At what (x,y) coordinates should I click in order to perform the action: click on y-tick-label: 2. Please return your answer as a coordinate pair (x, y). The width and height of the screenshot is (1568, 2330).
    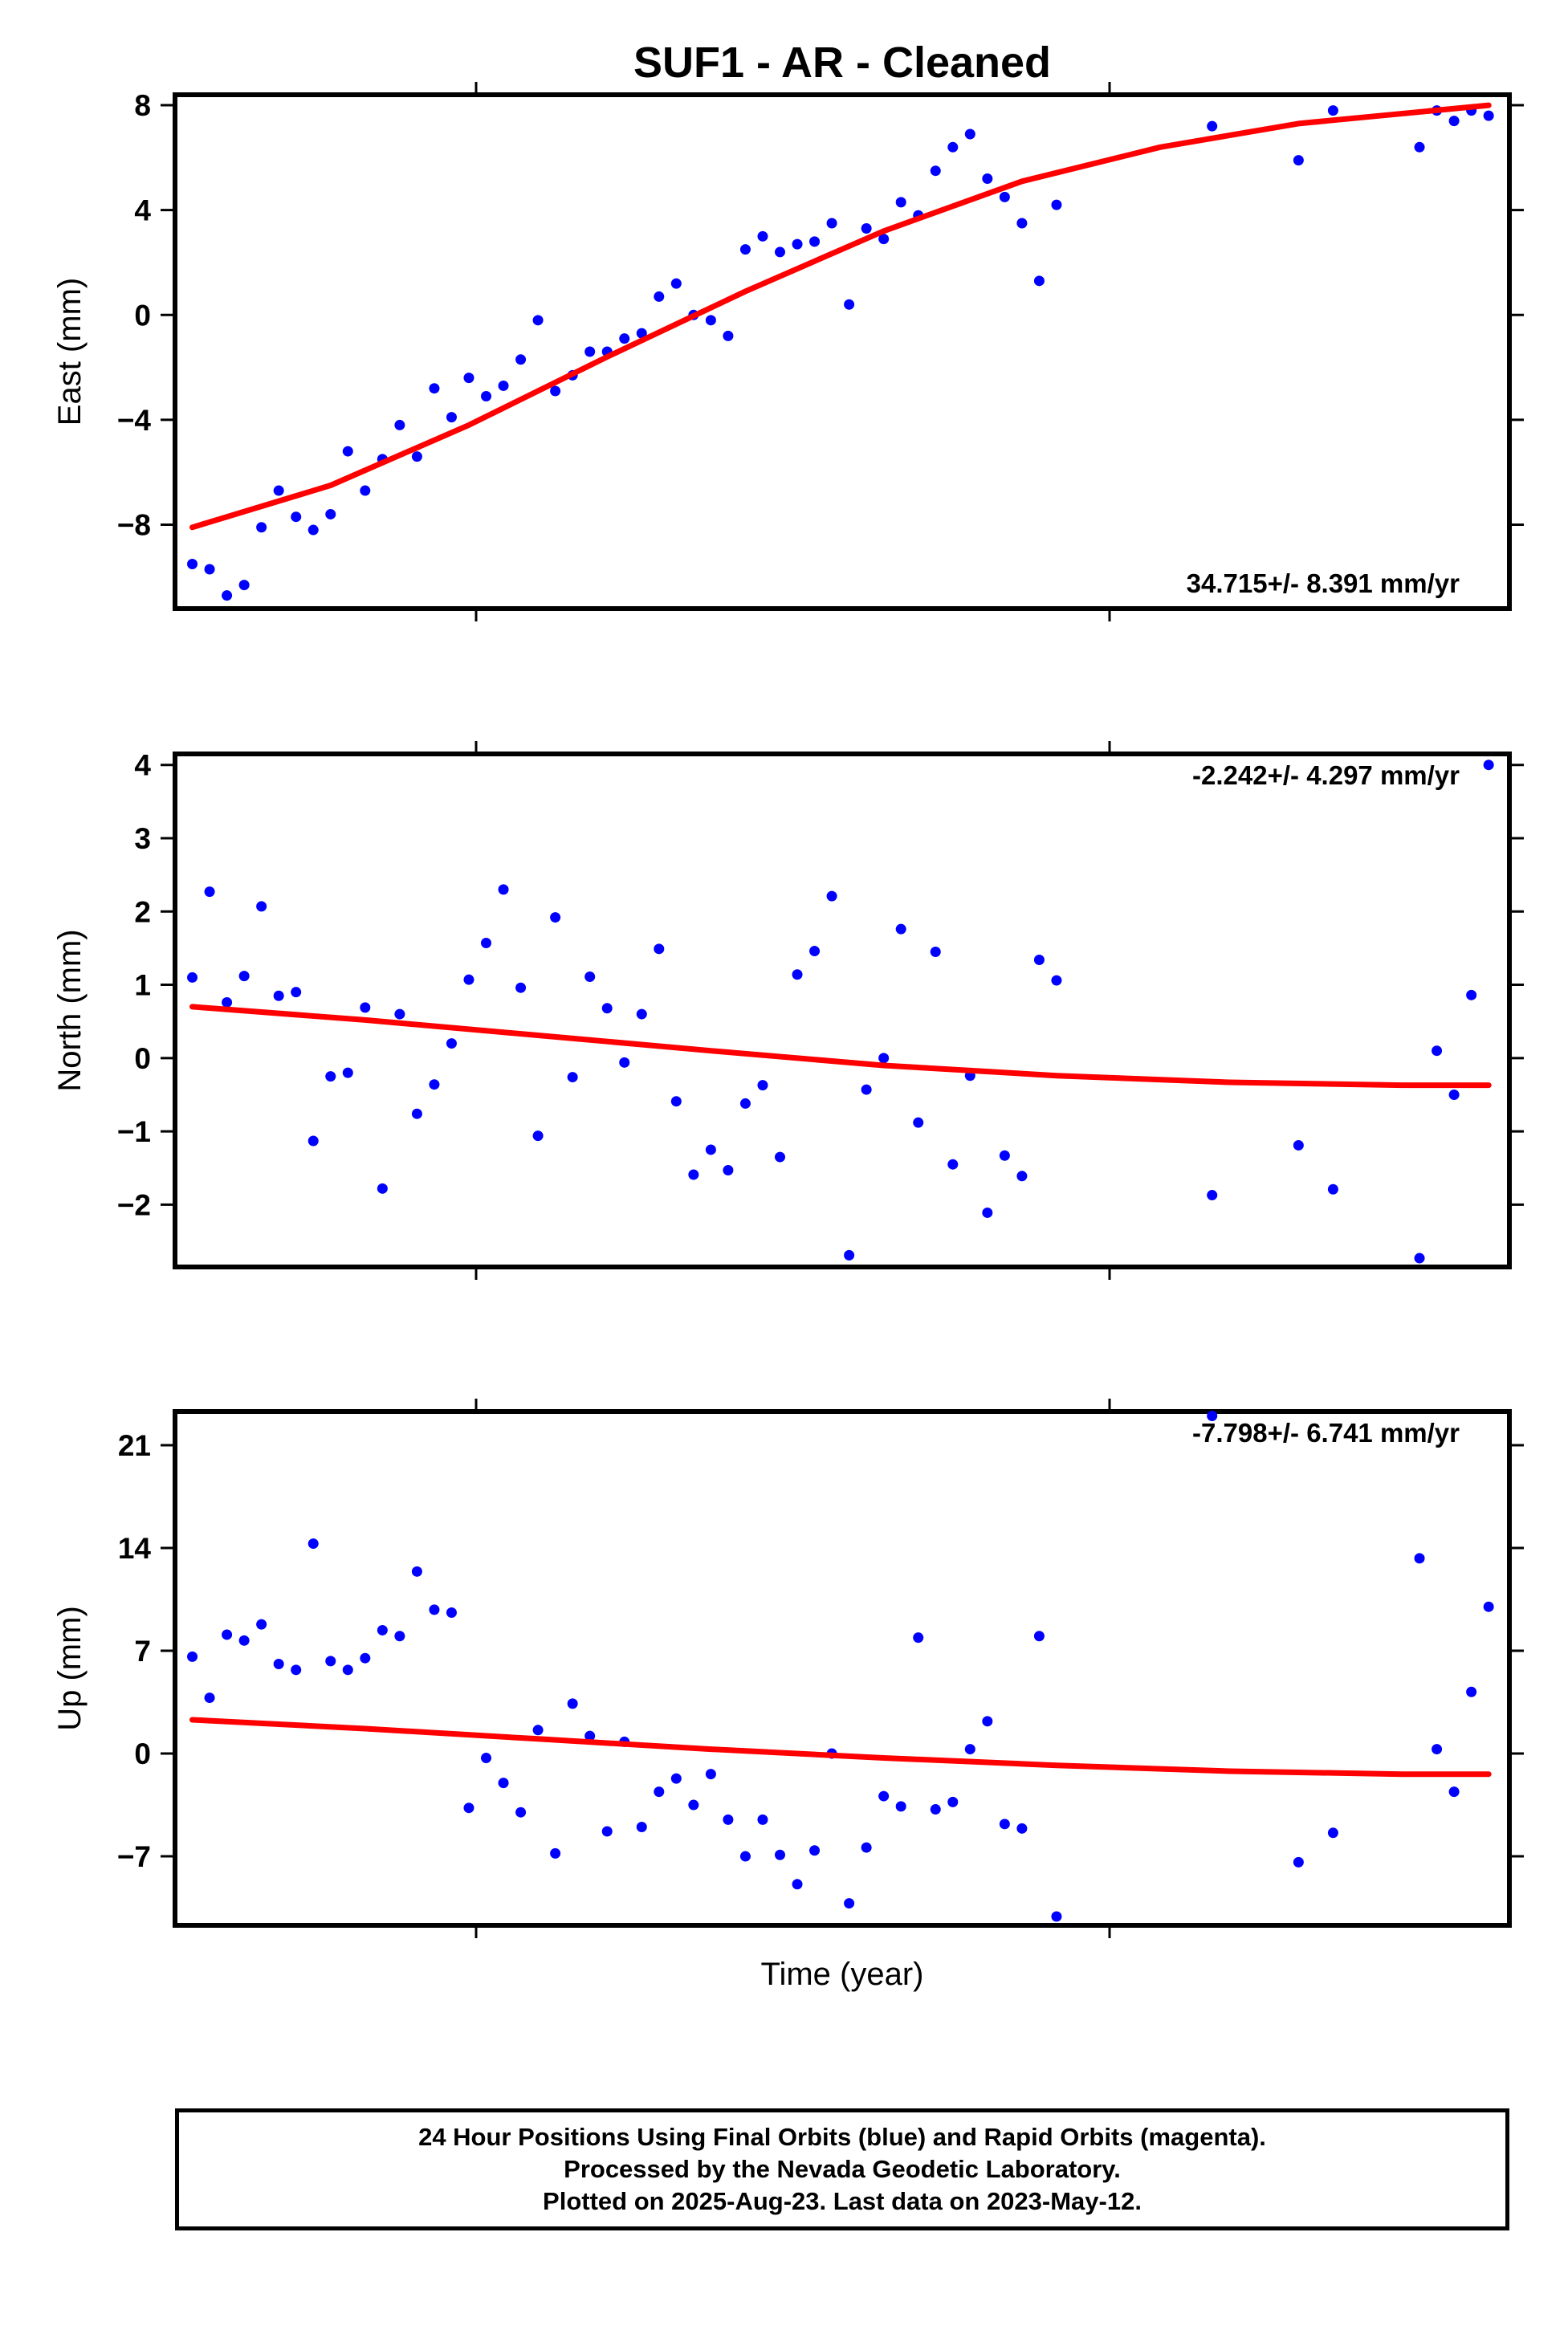
    Looking at the image, I should click on (142, 911).